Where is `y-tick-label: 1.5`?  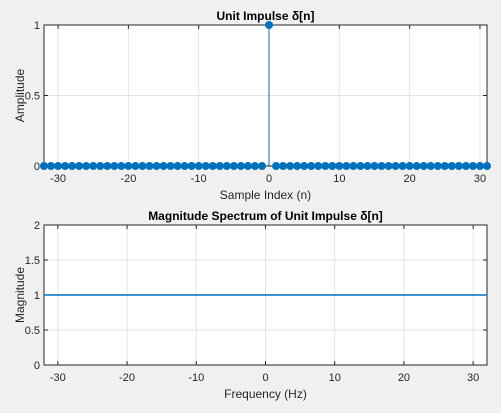
y-tick-label: 1.5 is located at coordinates (32, 261).